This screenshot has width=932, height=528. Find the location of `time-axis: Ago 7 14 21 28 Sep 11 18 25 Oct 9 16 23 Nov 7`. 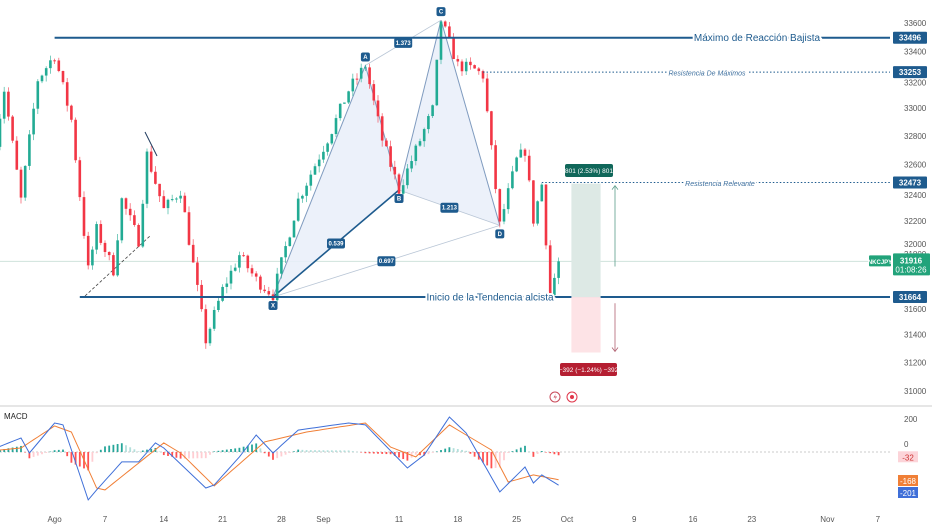

time-axis: Ago 7 14 21 28 Sep 11 18 25 Oct 9 16 23 Nov 7 is located at coordinates (466, 518).